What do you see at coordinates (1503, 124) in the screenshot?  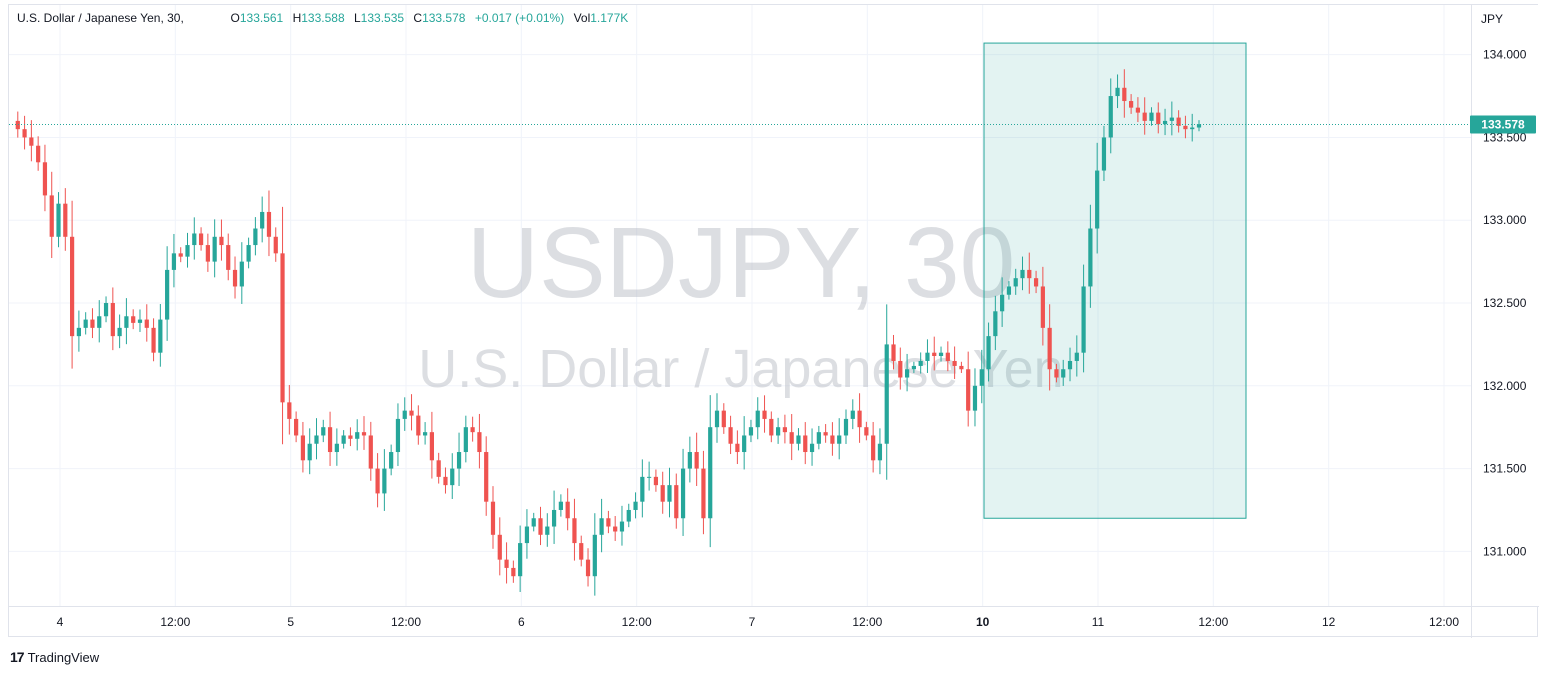 I see `last-price-badge` at bounding box center [1503, 124].